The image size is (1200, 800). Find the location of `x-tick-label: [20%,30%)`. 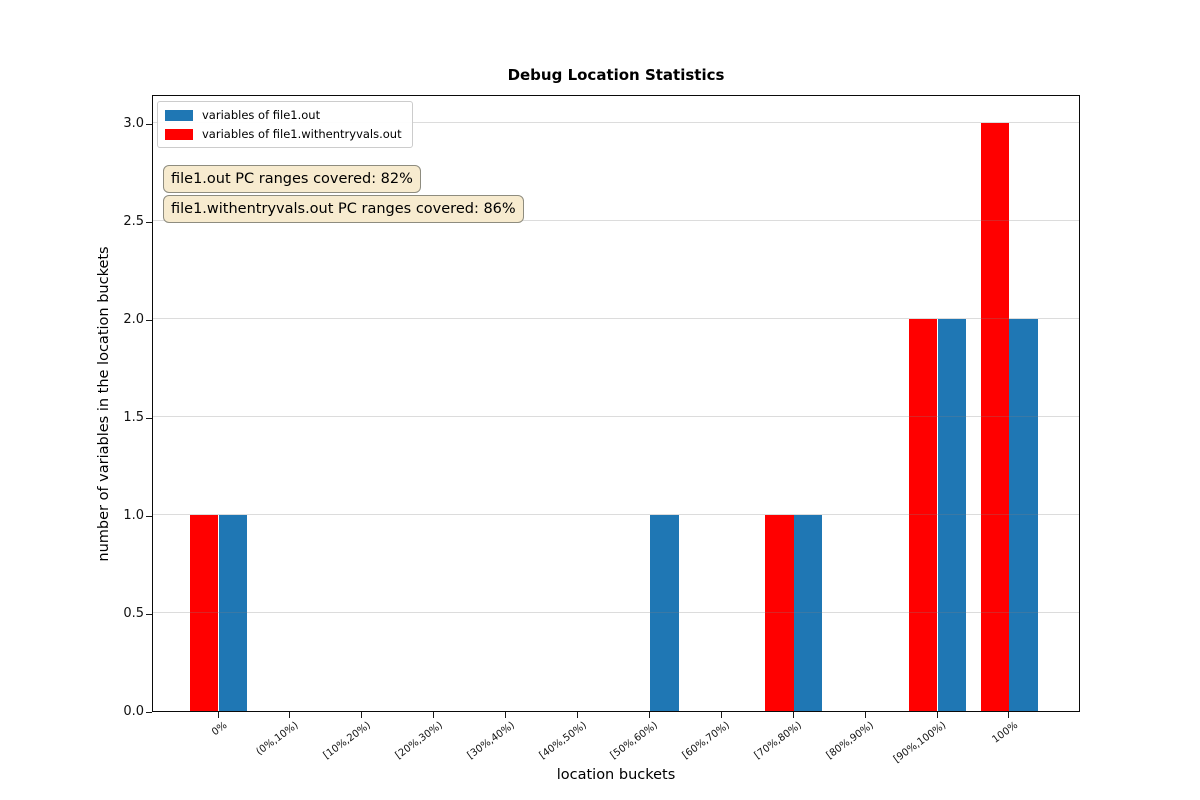

x-tick-label: [20%,30%) is located at coordinates (419, 741).